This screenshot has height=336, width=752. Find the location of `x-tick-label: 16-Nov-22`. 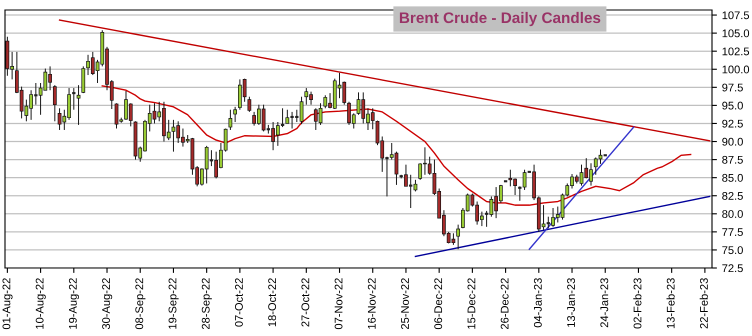

x-tick-label: 16-Nov-22 is located at coordinates (372, 303).